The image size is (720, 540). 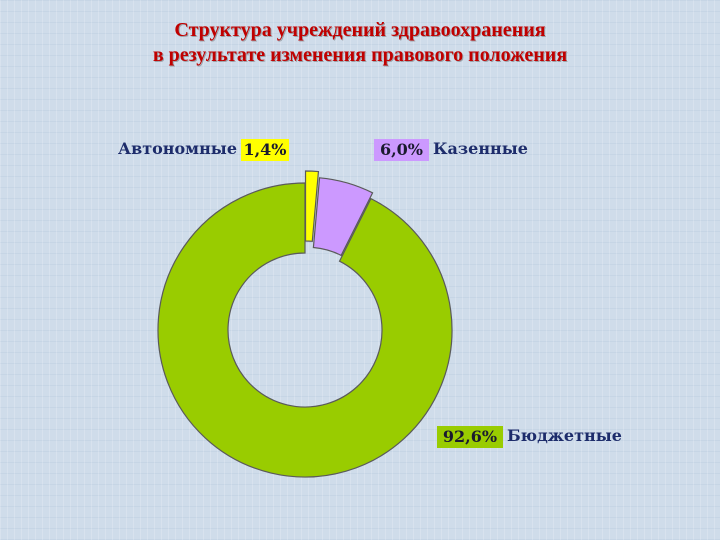 I want to click on chart-title-line-1: Структура учреждений здравоохранения, so click(x=360, y=30).